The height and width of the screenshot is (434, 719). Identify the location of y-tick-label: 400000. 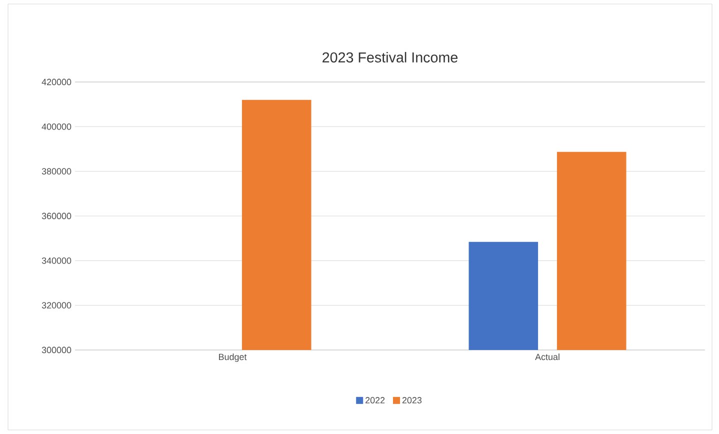
(57, 126).